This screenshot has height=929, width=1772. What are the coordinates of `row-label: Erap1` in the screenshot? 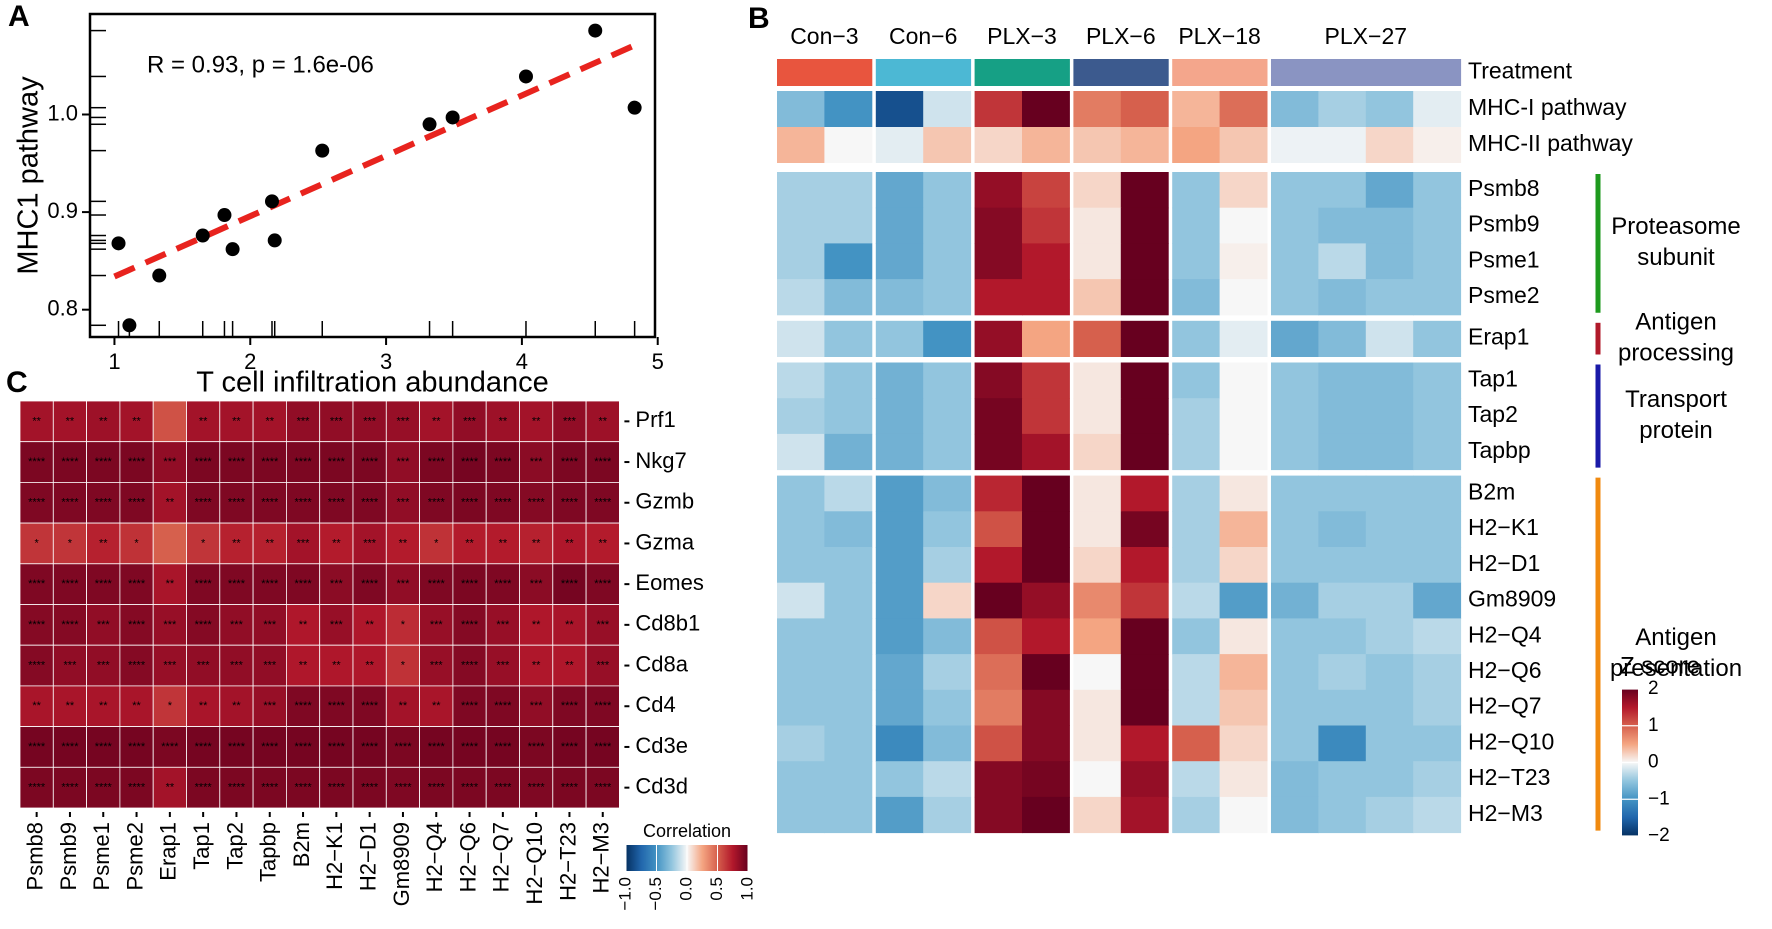 It's located at (1498, 337).